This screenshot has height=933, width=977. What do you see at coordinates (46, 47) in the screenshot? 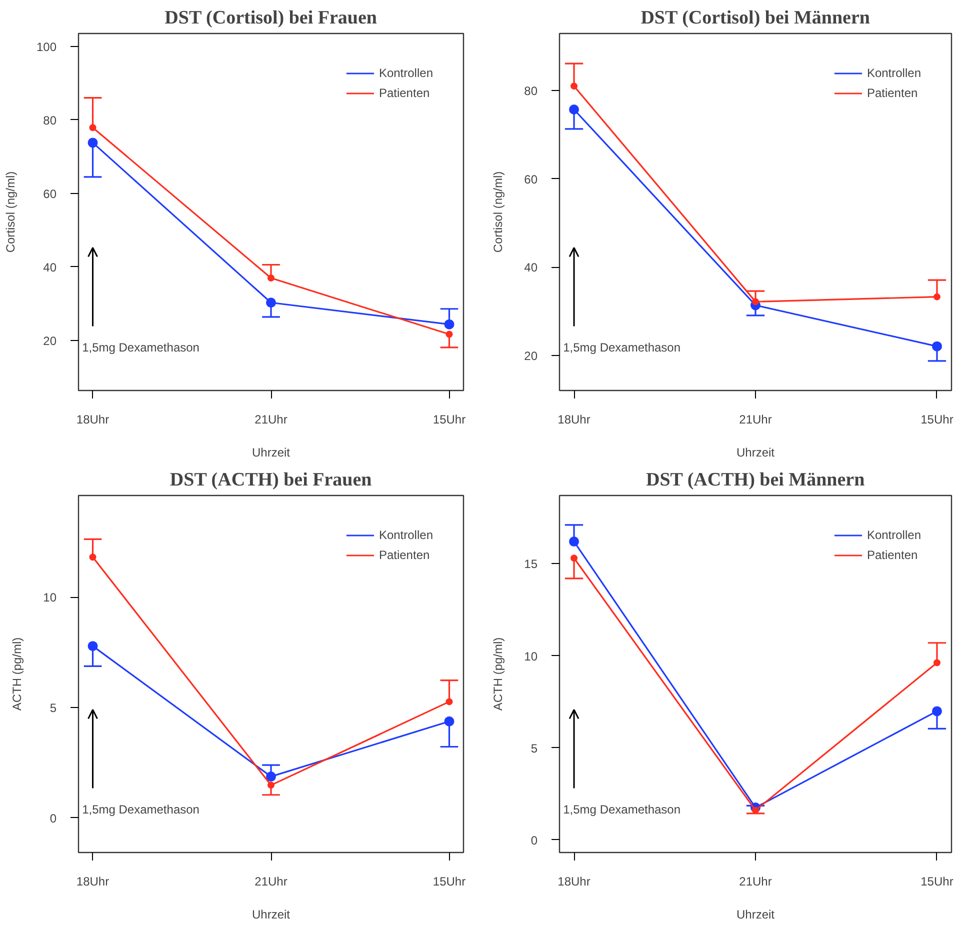
I see `y-tick-label: 100` at bounding box center [46, 47].